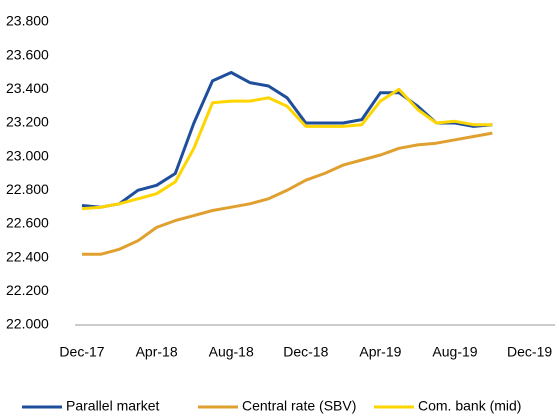 The height and width of the screenshot is (418, 559). What do you see at coordinates (27, 54) in the screenshot?
I see `y-tick-label: 23.600` at bounding box center [27, 54].